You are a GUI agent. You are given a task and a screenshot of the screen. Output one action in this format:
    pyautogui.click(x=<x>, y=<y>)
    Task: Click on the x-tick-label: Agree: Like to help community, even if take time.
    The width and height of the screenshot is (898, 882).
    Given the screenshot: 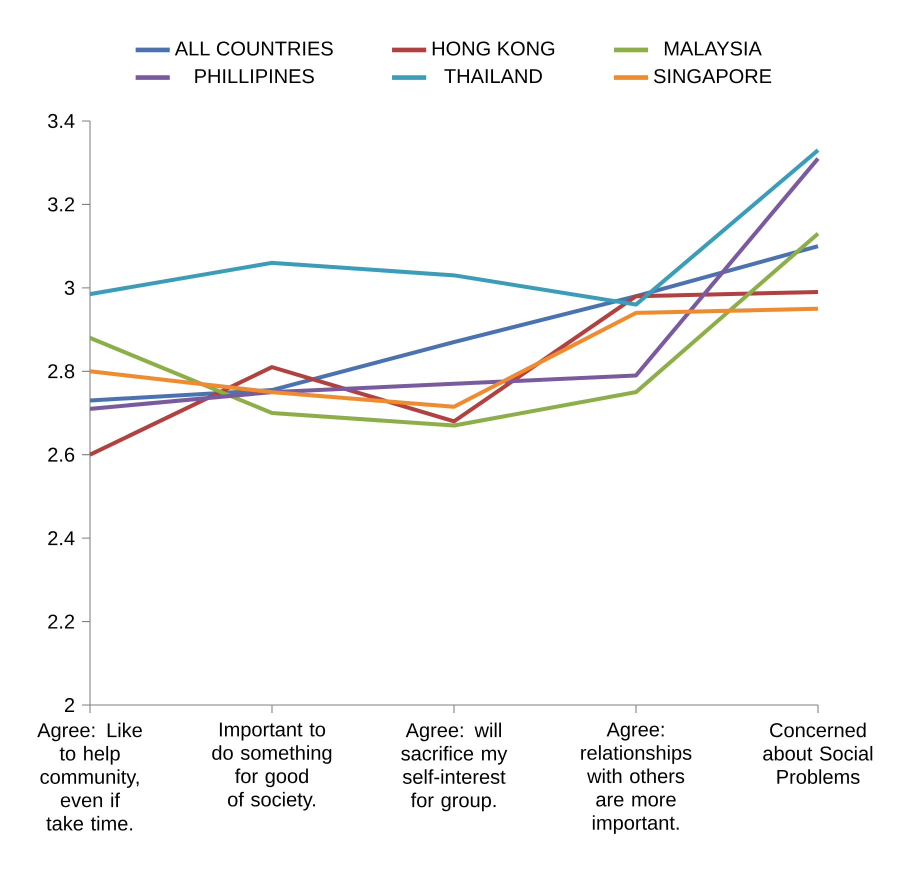 What is the action you would take?
    pyautogui.click(x=89, y=776)
    